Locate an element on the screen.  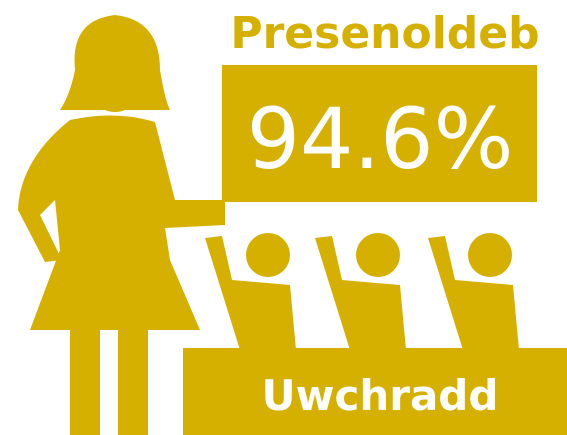
students is located at coordinates (362, 291).